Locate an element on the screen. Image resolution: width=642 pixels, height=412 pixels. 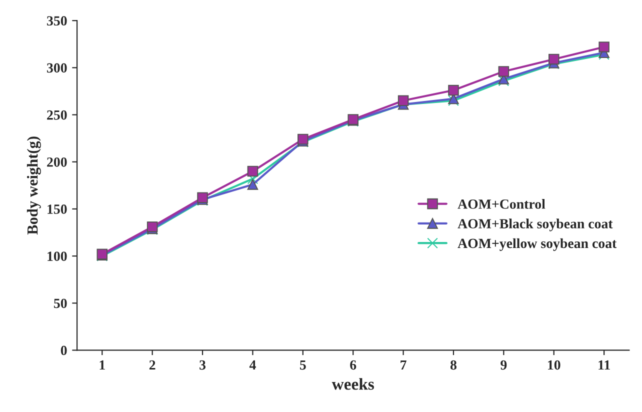
y-tick-label: 0 is located at coordinates (63, 351).